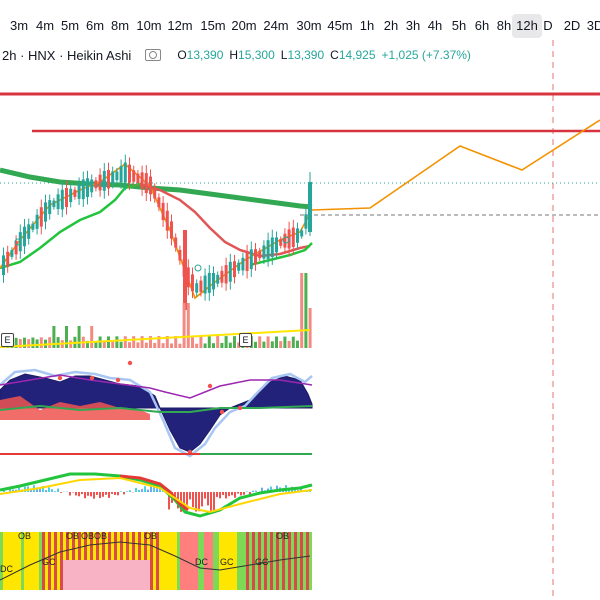 This screenshot has width=600, height=600. Describe the element at coordinates (70, 25) in the screenshot. I see `timeframe-5m: 5m` at that location.